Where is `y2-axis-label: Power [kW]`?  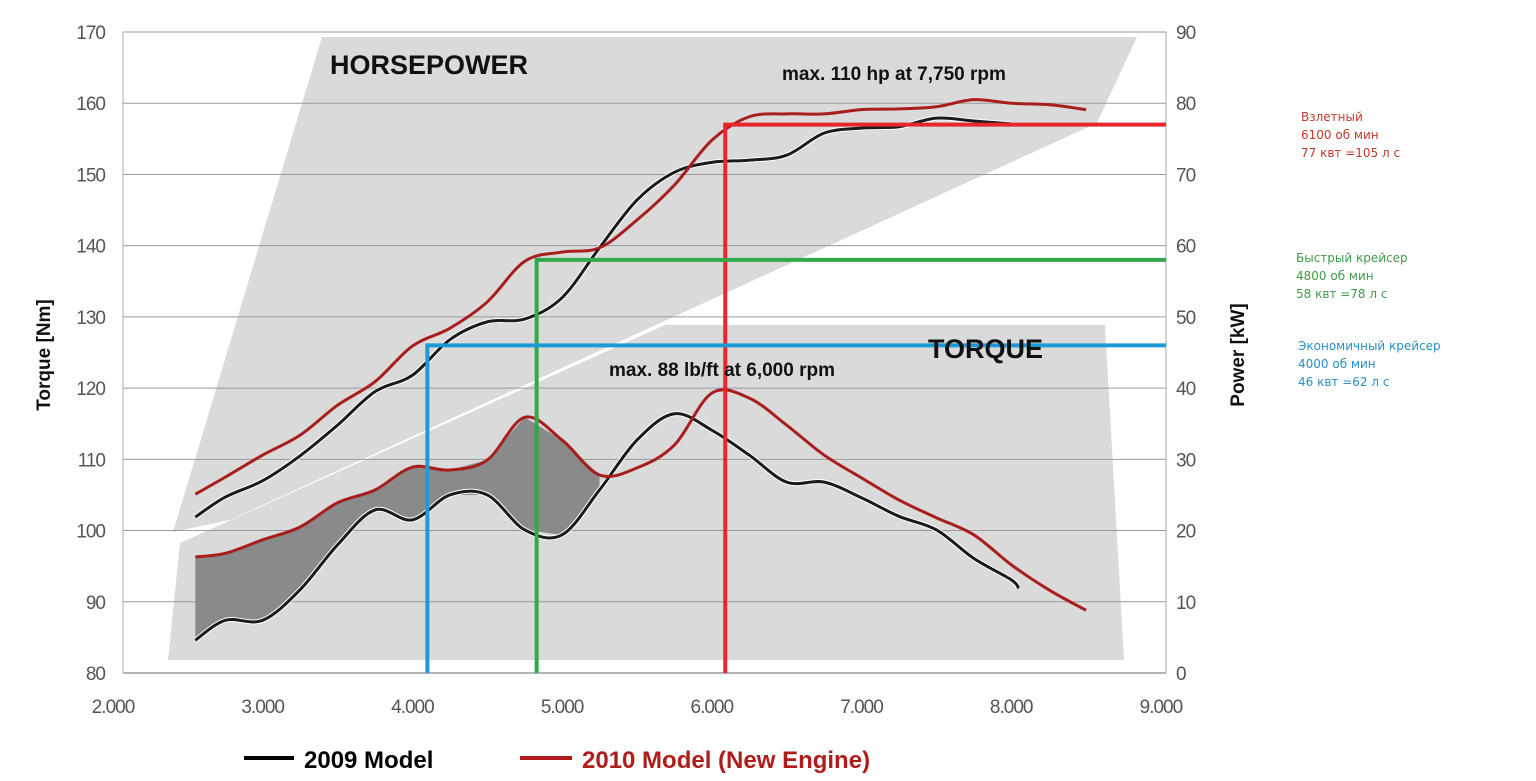 y2-axis-label: Power [kW] is located at coordinates (1238, 354).